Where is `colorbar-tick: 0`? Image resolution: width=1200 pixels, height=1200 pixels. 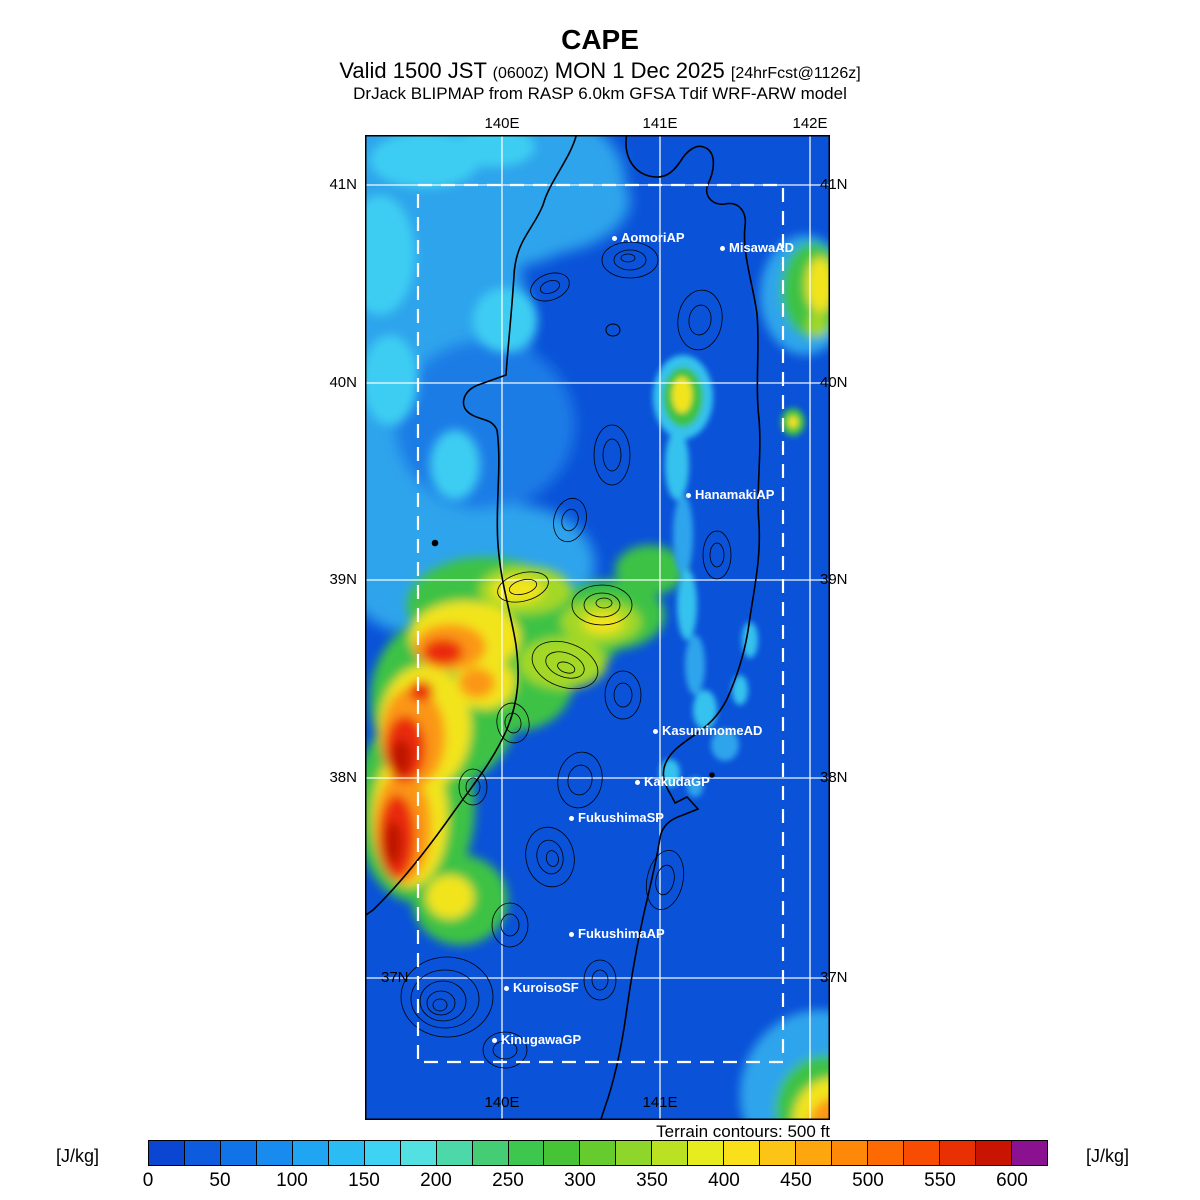 colorbar-tick: 0 is located at coordinates (148, 1180).